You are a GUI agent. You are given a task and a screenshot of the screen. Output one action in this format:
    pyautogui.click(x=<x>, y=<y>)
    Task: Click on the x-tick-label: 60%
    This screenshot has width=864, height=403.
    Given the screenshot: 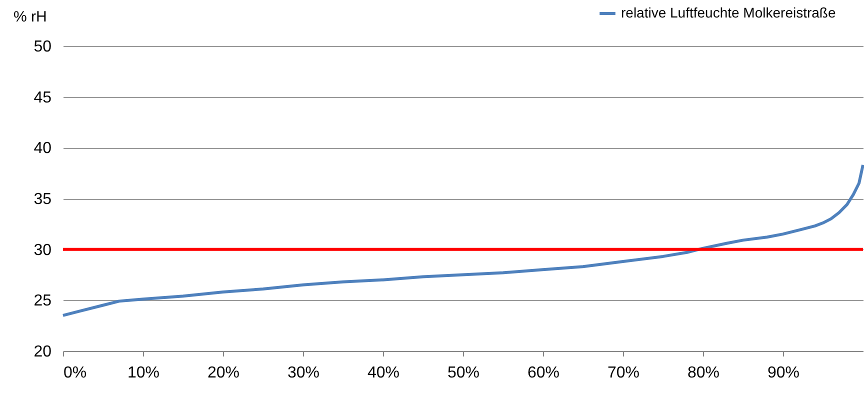 What is the action you would take?
    pyautogui.click(x=543, y=373)
    